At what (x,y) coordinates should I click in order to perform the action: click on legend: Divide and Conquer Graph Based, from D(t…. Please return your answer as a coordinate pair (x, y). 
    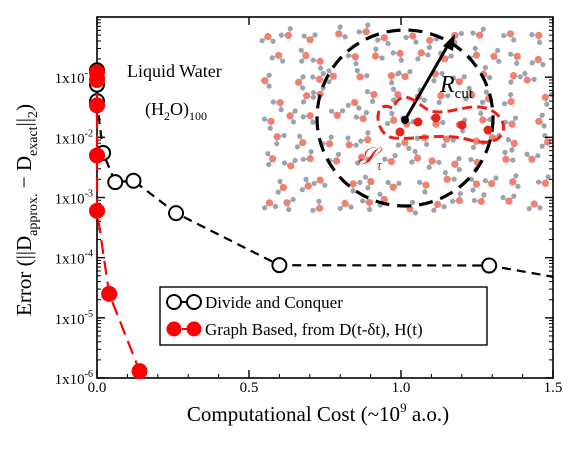
    Looking at the image, I should click on (323, 316).